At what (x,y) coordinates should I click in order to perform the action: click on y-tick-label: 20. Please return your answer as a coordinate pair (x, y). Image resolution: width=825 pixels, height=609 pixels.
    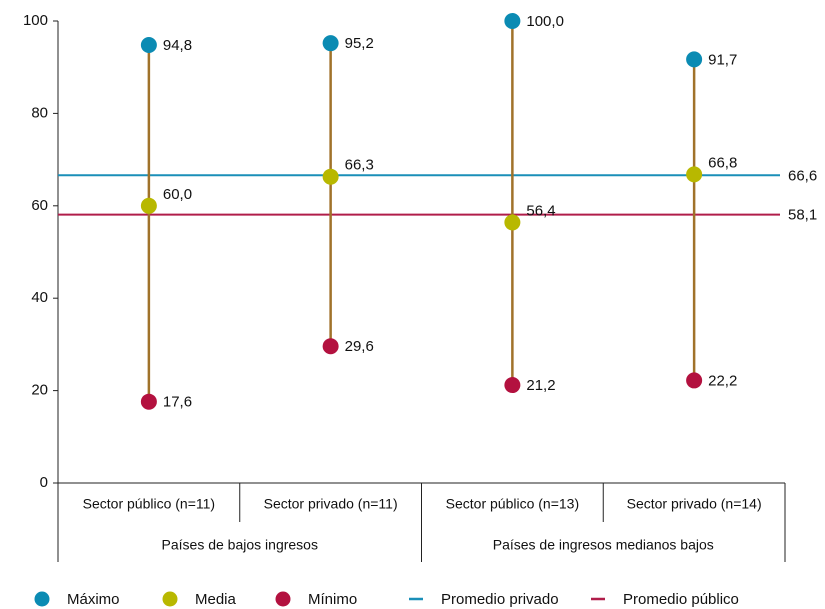
    Looking at the image, I should click on (39, 390).